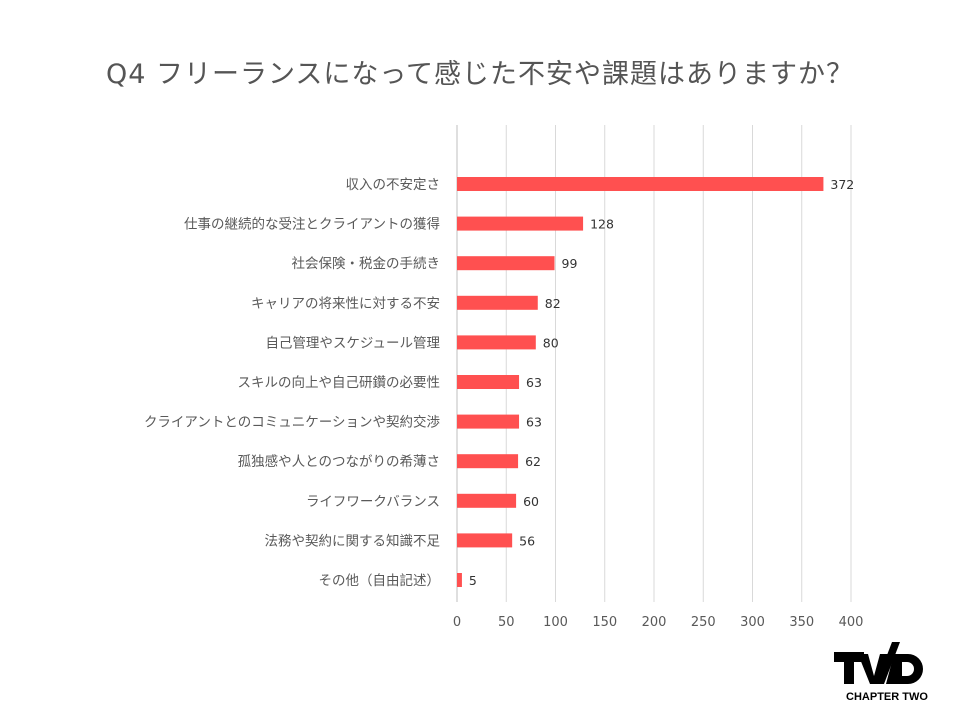 The width and height of the screenshot is (960, 720). What do you see at coordinates (551, 342) in the screenshot?
I see `data-label: 80` at bounding box center [551, 342].